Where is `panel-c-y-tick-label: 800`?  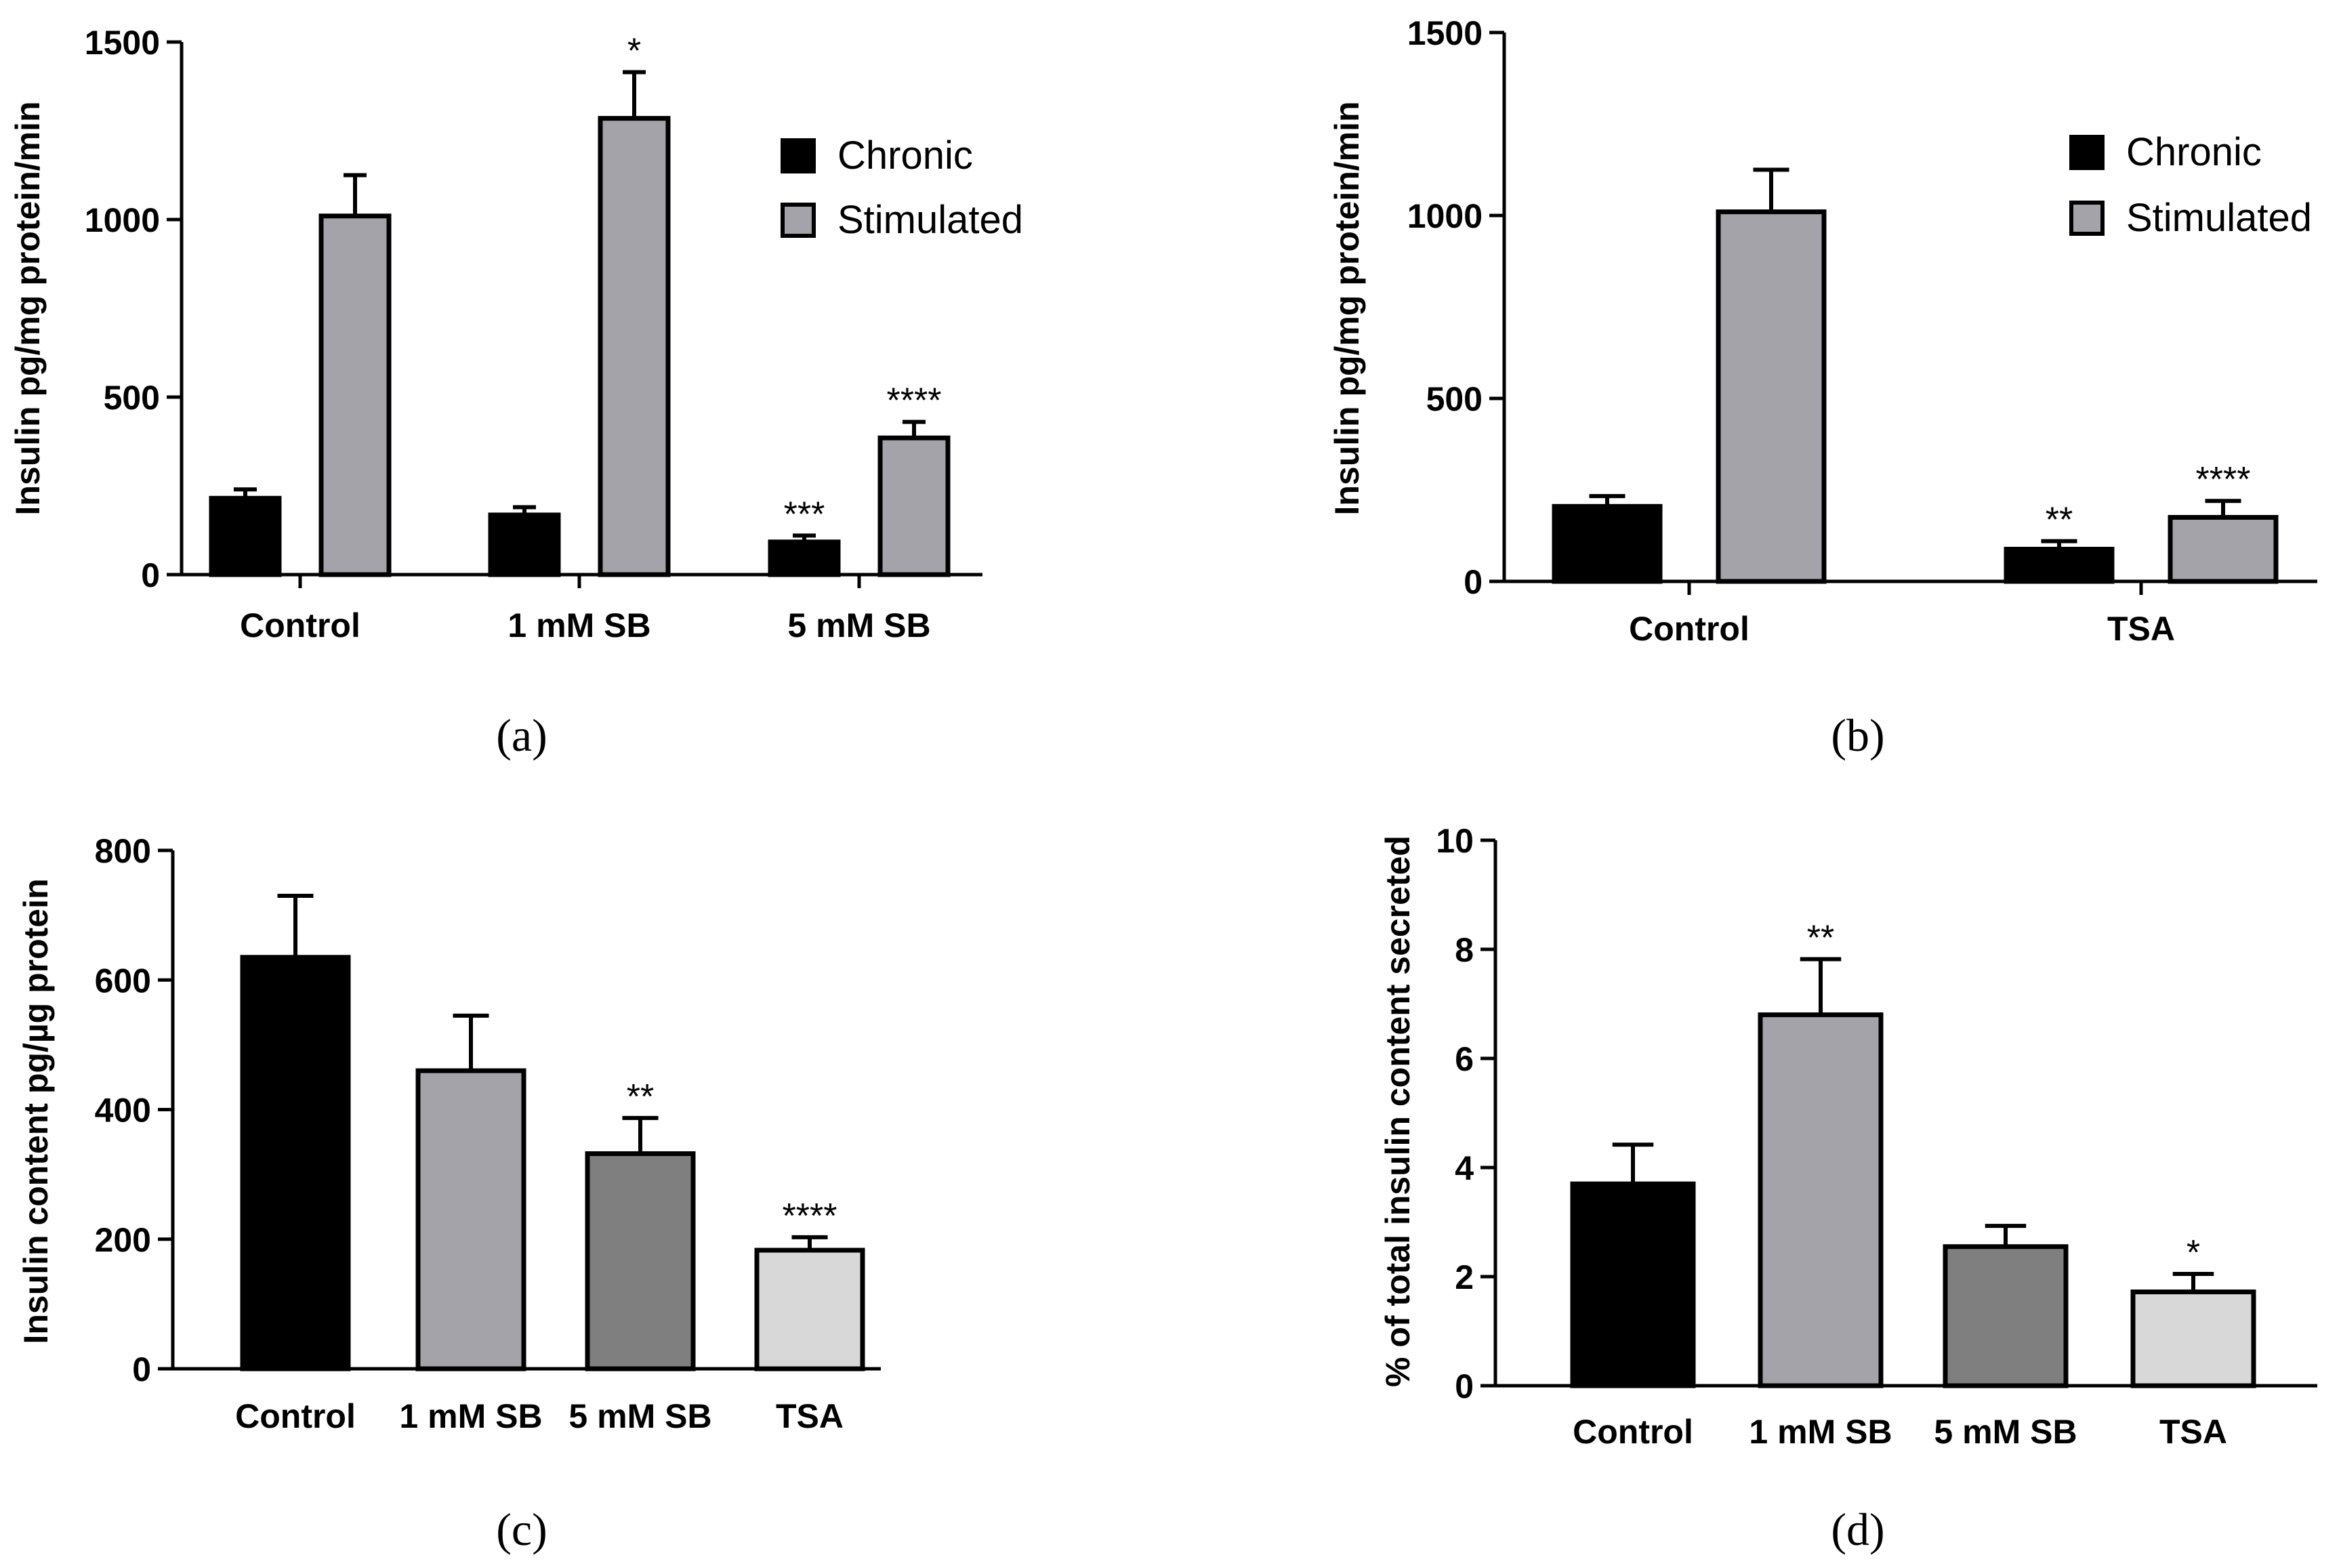
panel-c-y-tick-label: 800 is located at coordinates (123, 851).